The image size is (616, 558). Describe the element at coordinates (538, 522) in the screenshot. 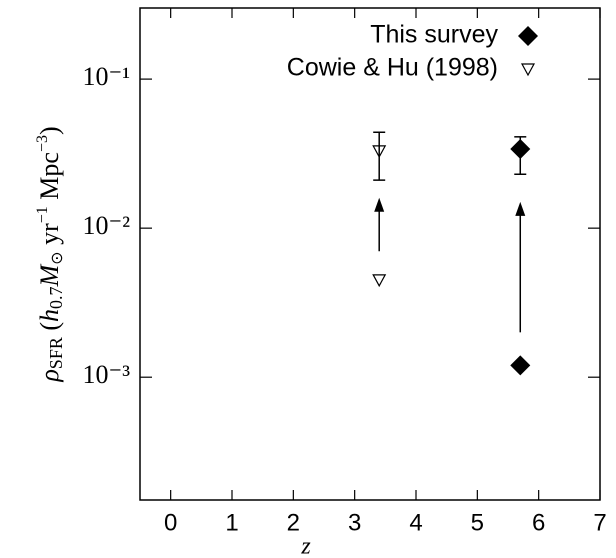

I see `x-tick-label: 6` at that location.